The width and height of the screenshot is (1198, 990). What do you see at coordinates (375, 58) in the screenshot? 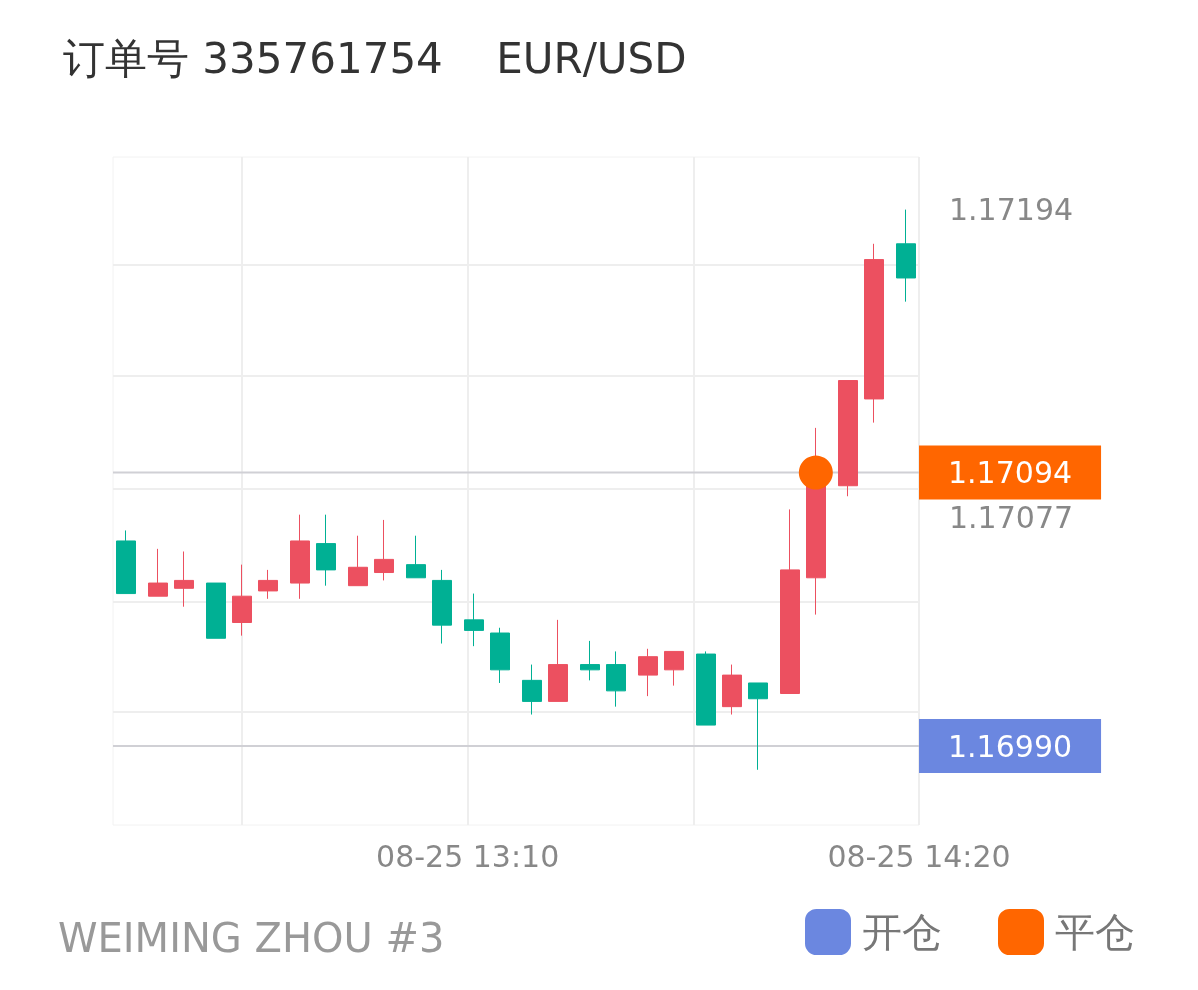
I see `chart-title: 订单号 335761754 EUR/USD` at bounding box center [375, 58].